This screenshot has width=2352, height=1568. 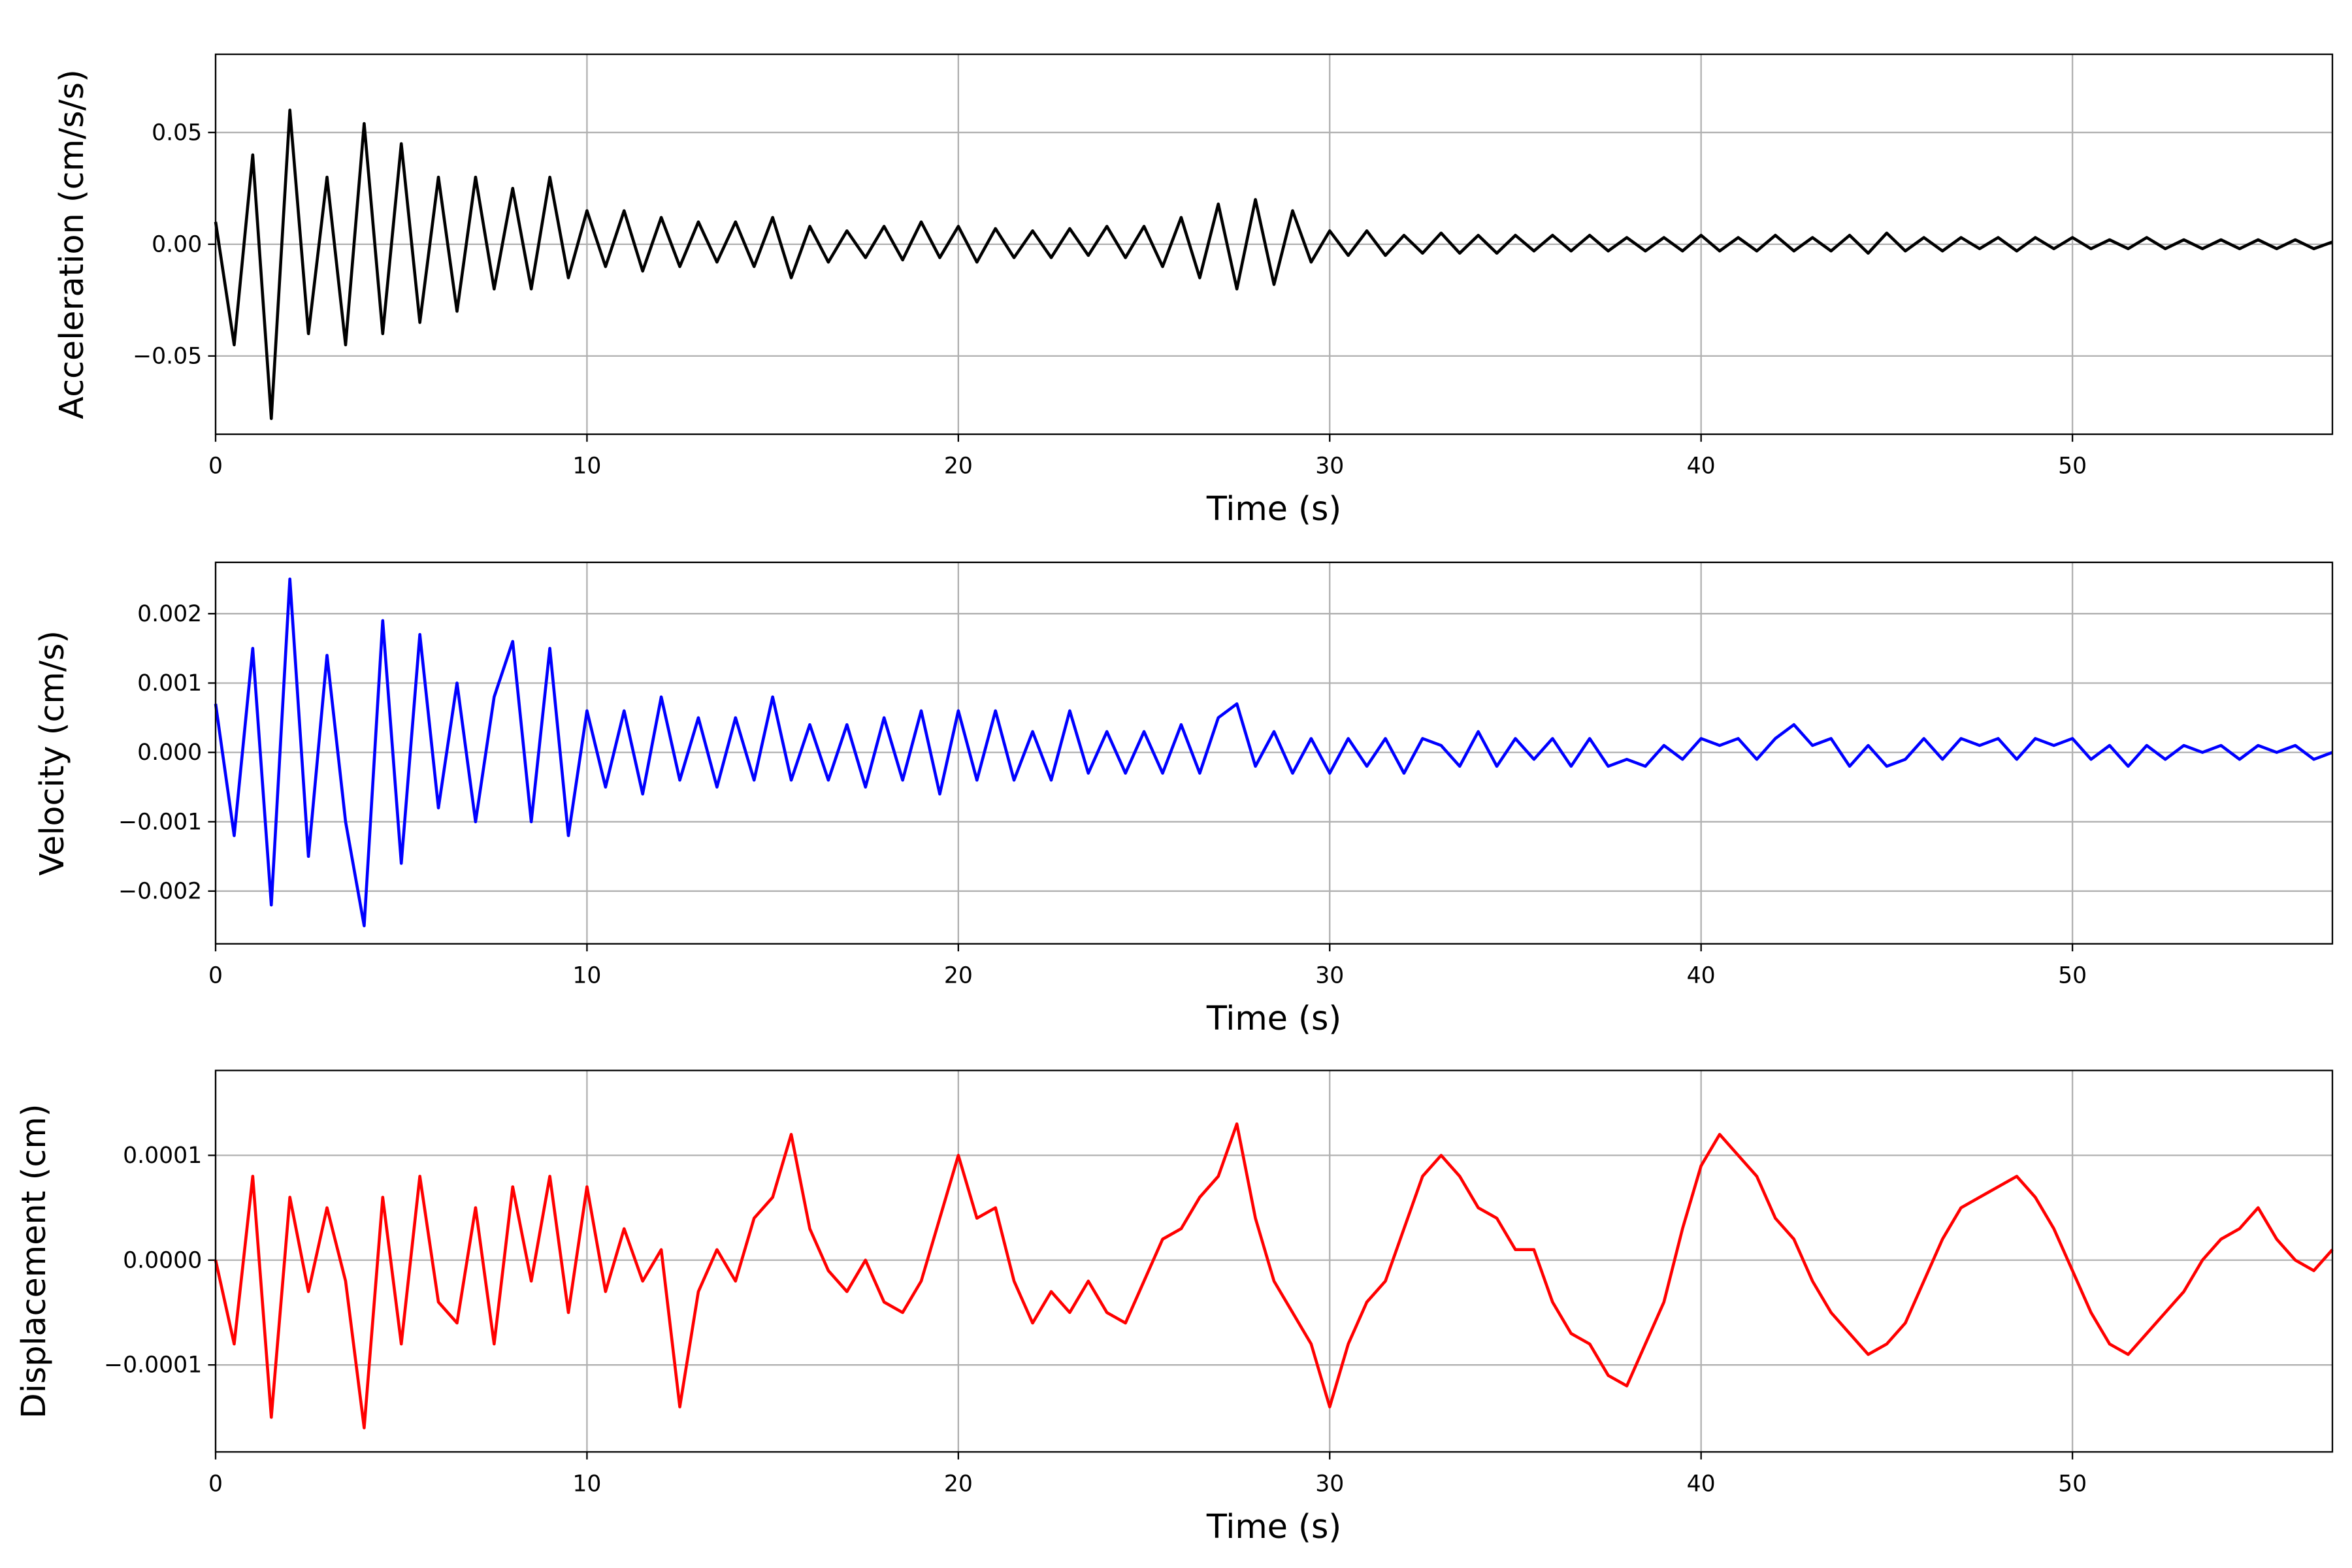 I want to click on y-axis-label: Acceleration (cm/s/s), so click(x=71, y=244).